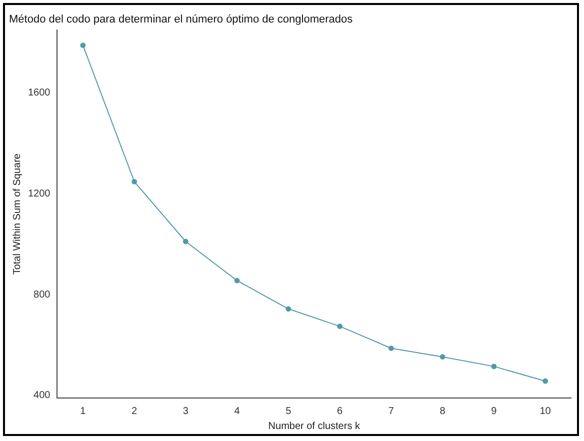 The width and height of the screenshot is (584, 441). Describe the element at coordinates (237, 411) in the screenshot. I see `x-tick-label: 4` at that location.